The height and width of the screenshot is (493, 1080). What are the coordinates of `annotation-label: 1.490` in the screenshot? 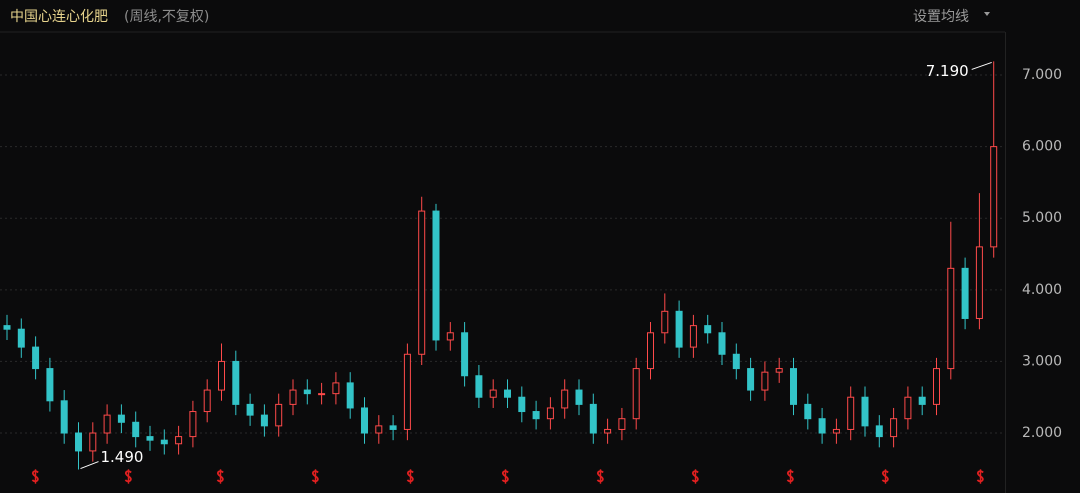 It's located at (122, 457).